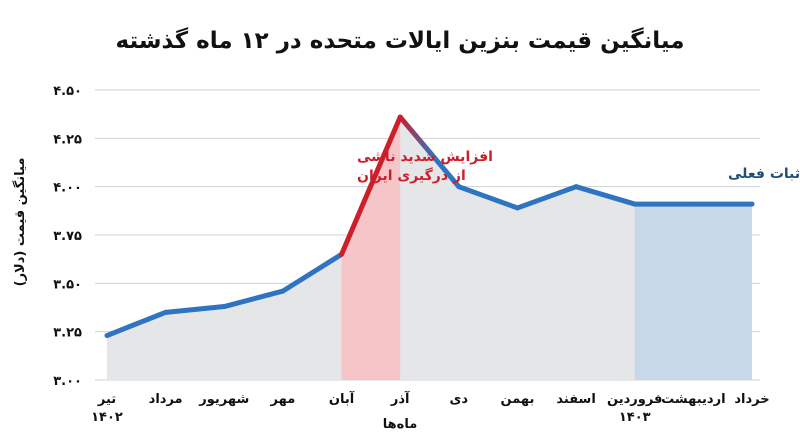 Image resolution: width=800 pixels, height=447 pixels. Describe the element at coordinates (634, 399) in the screenshot. I see `x-tick-label: فروردین` at that location.